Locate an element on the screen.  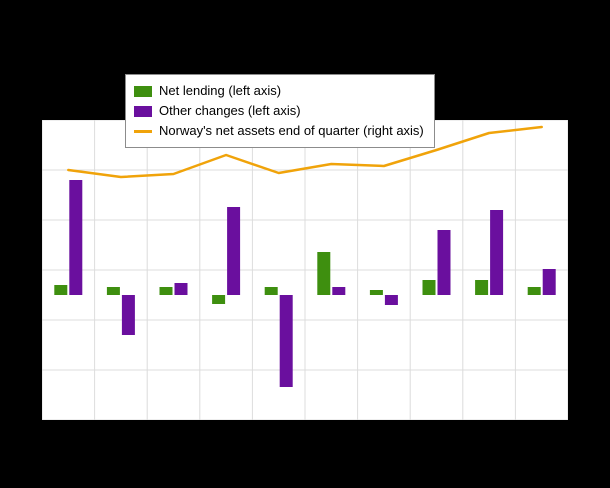
legend-item-net-lending: Net lending (left axis) is located at coordinates (279, 91).